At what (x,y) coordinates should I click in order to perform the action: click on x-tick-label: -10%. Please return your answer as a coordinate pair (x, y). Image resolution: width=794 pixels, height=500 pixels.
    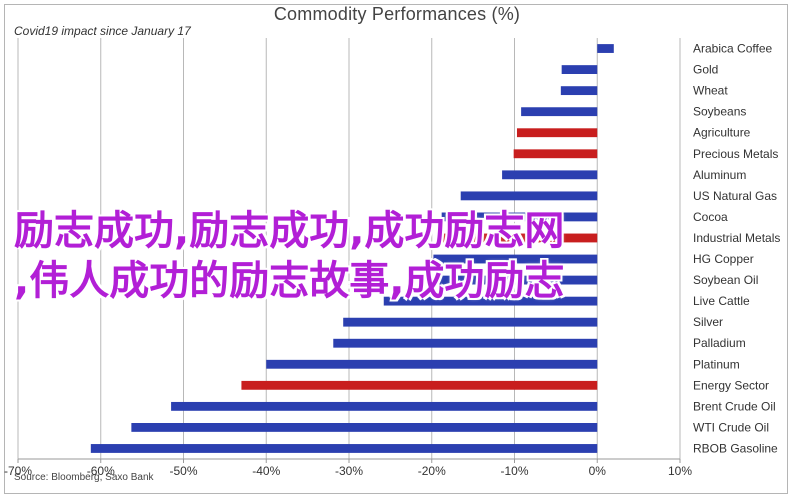
    Looking at the image, I should click on (514, 471).